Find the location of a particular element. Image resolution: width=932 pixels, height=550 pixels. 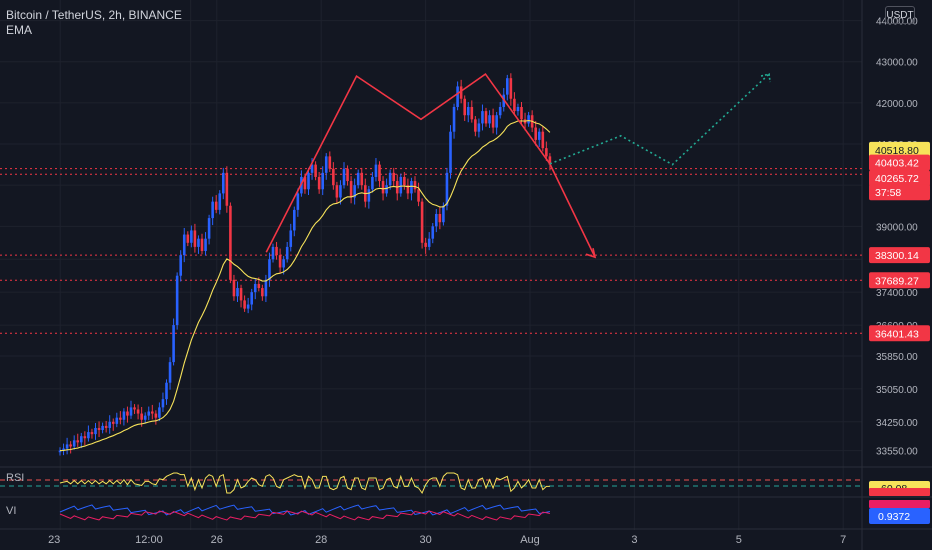

bearish-arrow-line is located at coordinates (572, 210).